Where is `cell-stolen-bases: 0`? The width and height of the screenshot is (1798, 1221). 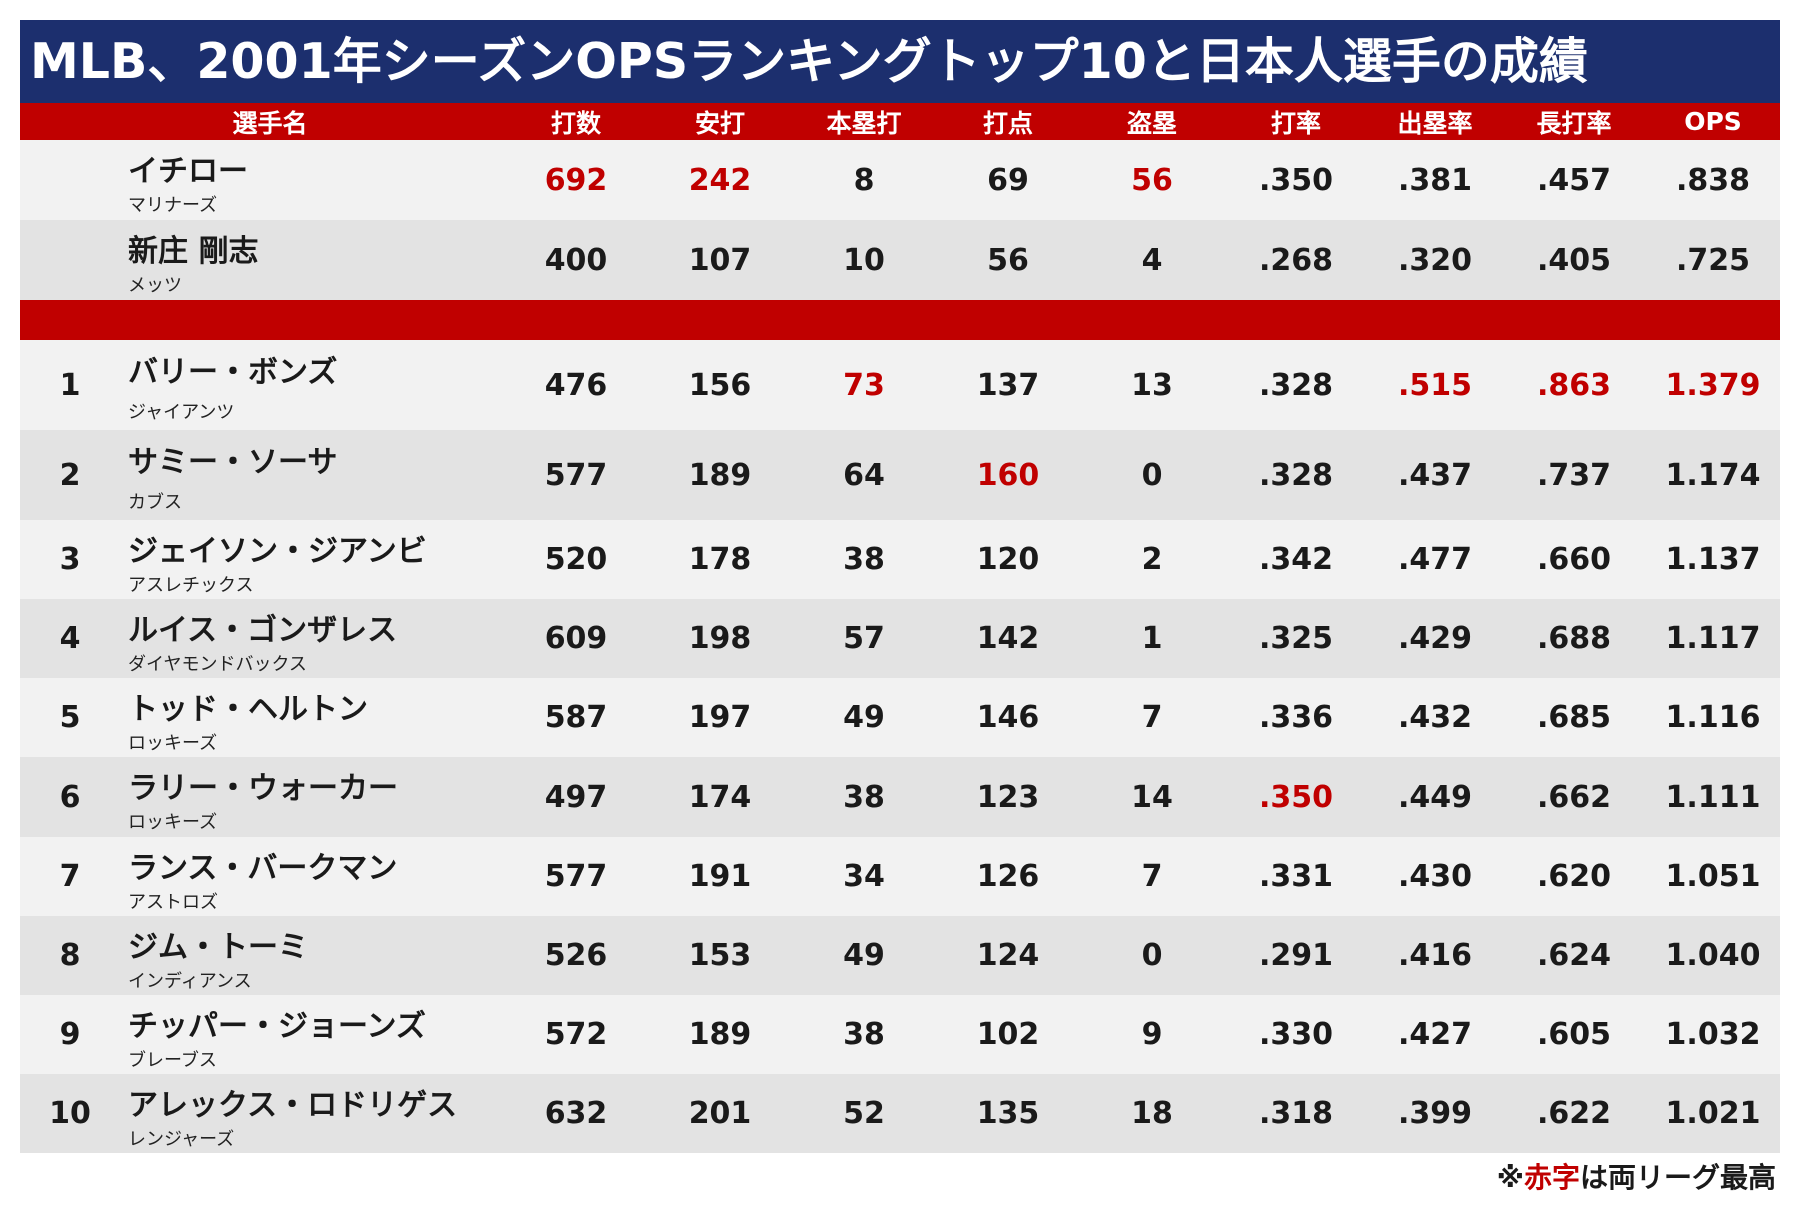 cell-stolen-bases: 0 is located at coordinates (1152, 955).